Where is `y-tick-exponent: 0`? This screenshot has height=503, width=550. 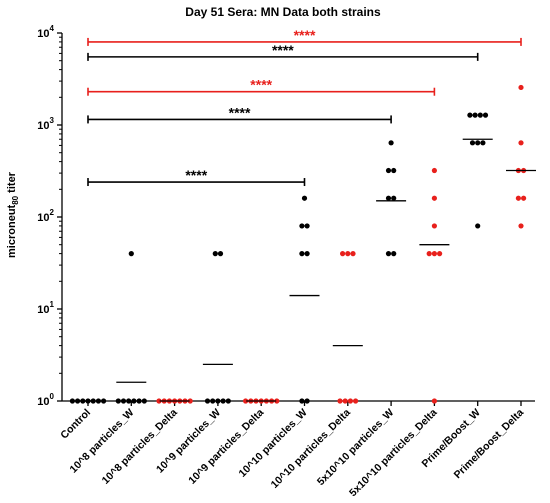
y-tick-exponent: 0 is located at coordinates (52, 396).